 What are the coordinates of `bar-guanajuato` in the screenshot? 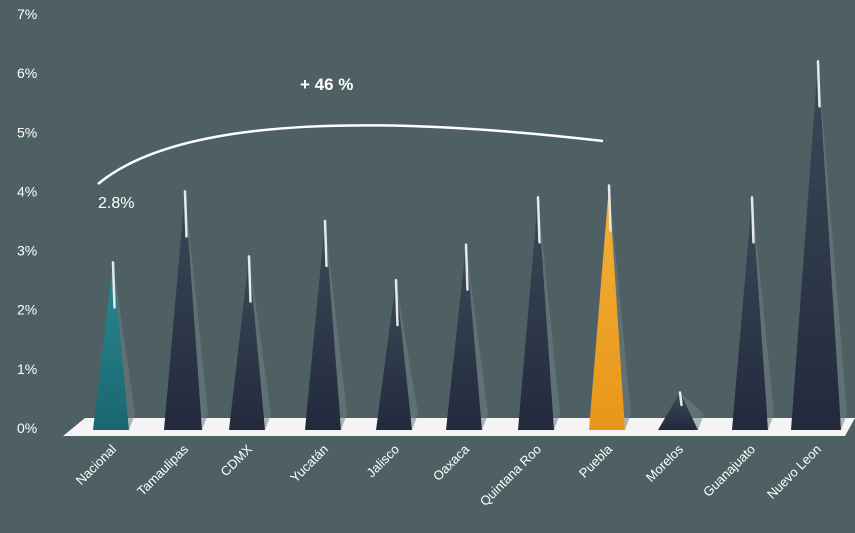 It's located at (753, 313).